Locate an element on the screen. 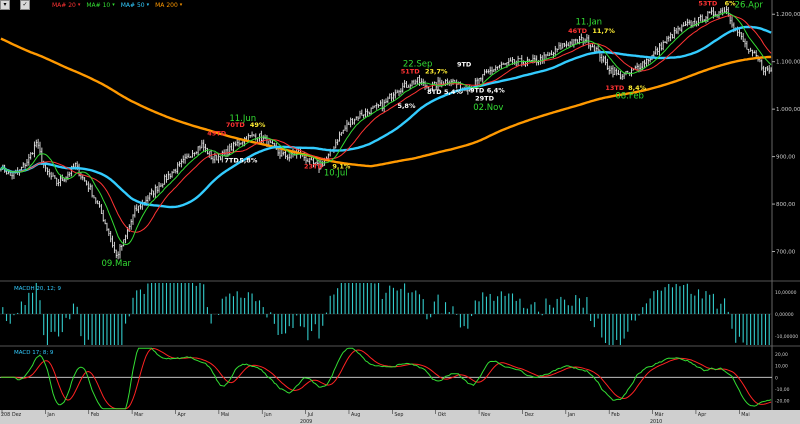  annotation-label: 02.Nov is located at coordinates (488, 108).